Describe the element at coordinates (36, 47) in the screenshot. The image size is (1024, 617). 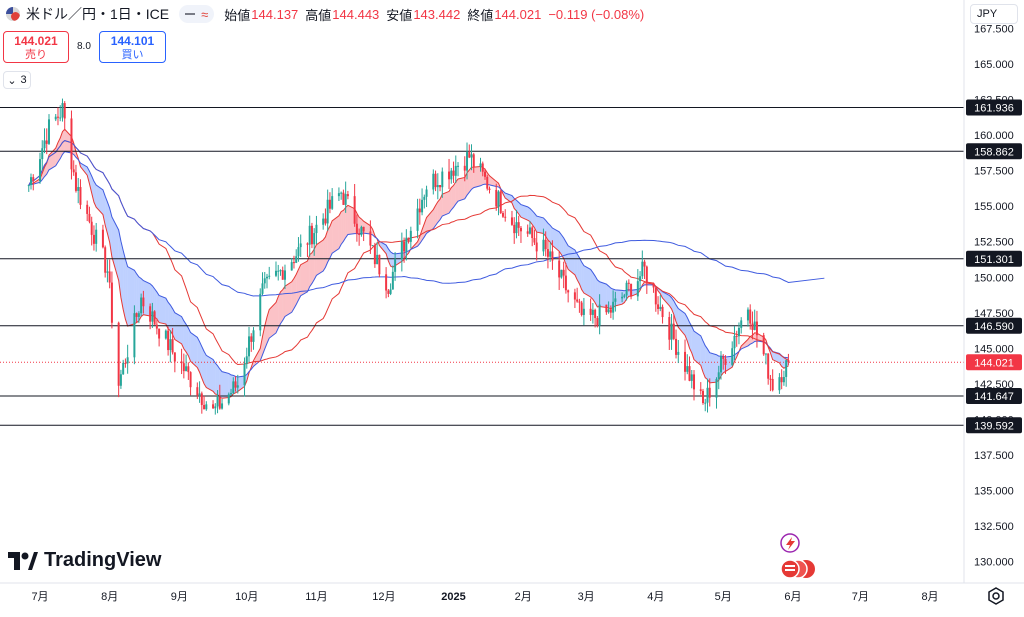
I see `sell-button: 144.021 売り` at that location.